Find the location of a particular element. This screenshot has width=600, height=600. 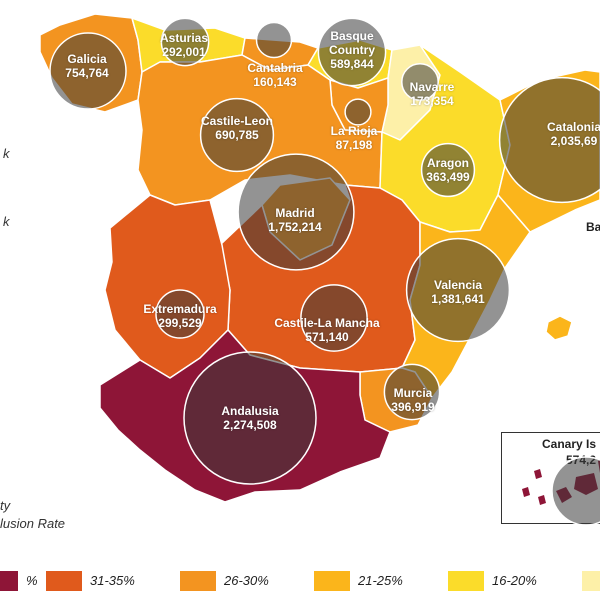

name-madrid: Madrid is located at coordinates (295, 213).